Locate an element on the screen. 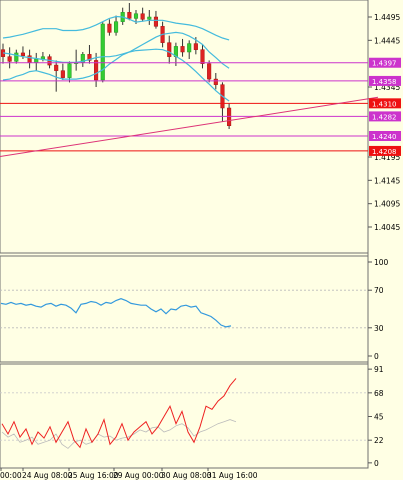  x-tick-label-0: 00:00 is located at coordinates (11, 475).